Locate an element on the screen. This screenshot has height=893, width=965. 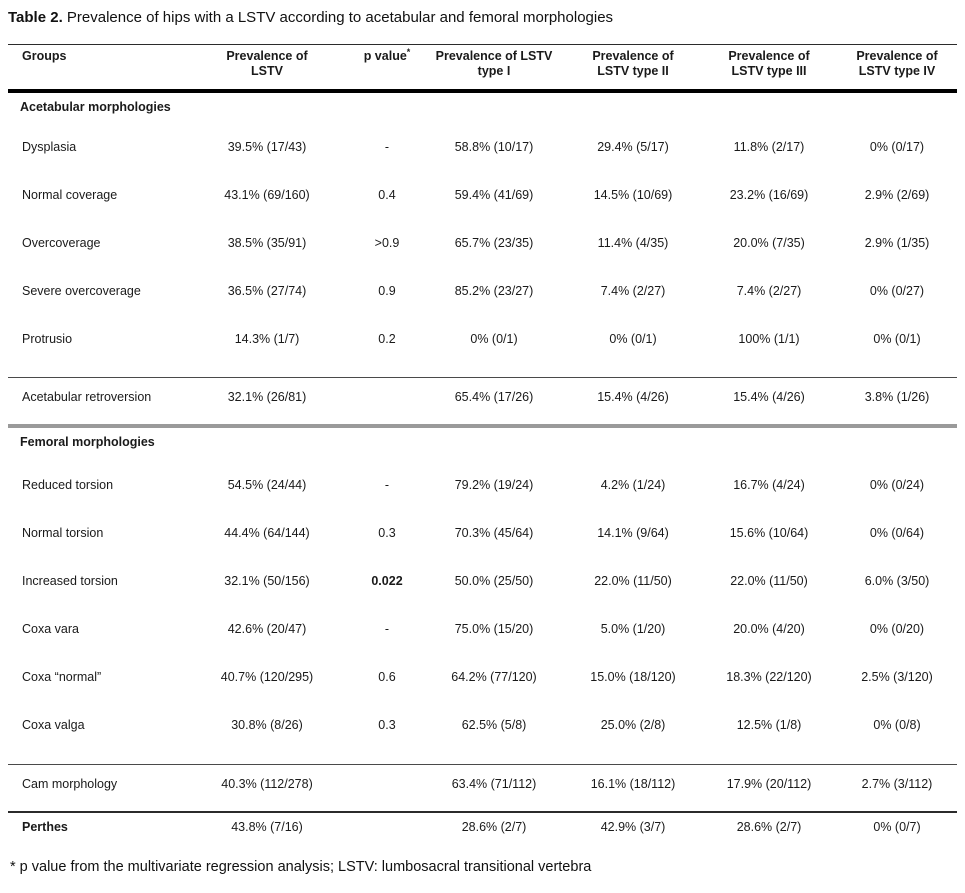
cell-type-4: 0% (0/8) is located at coordinates (897, 725).